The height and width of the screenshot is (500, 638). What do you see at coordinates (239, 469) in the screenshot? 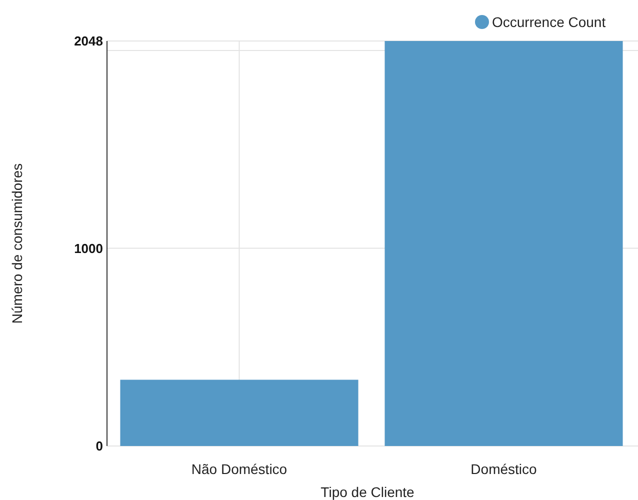
I see `x-tick-label: Não Doméstico` at bounding box center [239, 469].